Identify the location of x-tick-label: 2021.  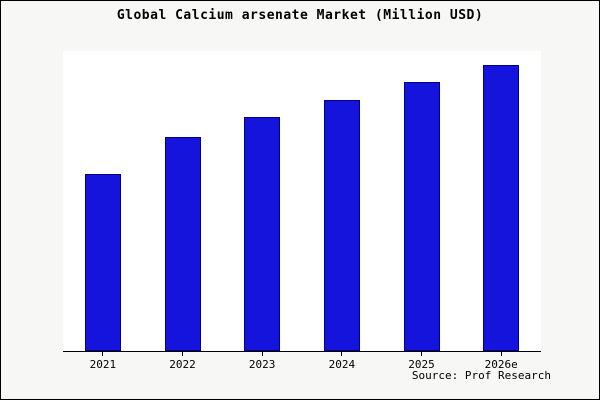
(103, 365).